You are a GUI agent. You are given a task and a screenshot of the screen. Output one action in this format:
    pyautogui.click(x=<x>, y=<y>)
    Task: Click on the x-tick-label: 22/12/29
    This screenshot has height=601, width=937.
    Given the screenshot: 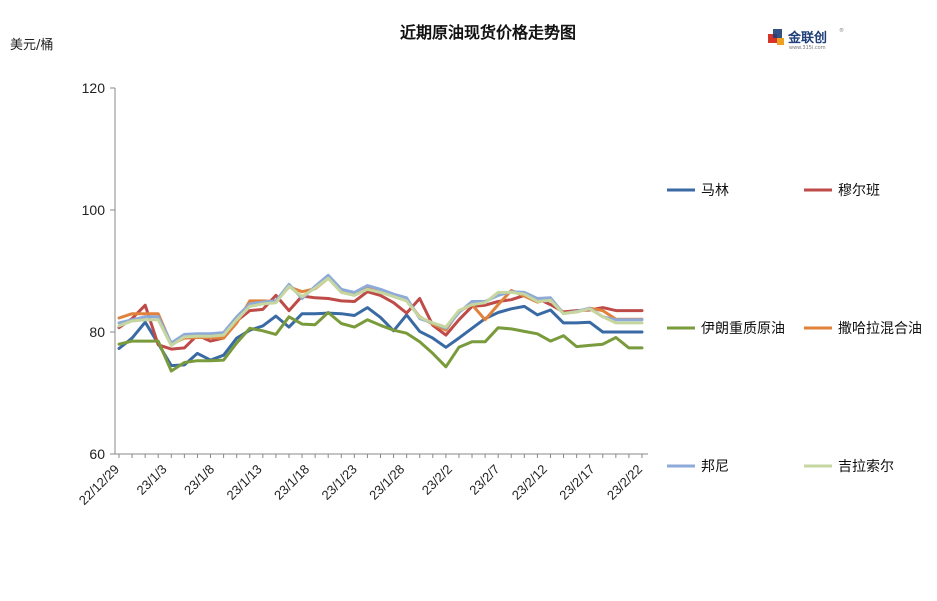 What is the action you would take?
    pyautogui.click(x=99, y=485)
    